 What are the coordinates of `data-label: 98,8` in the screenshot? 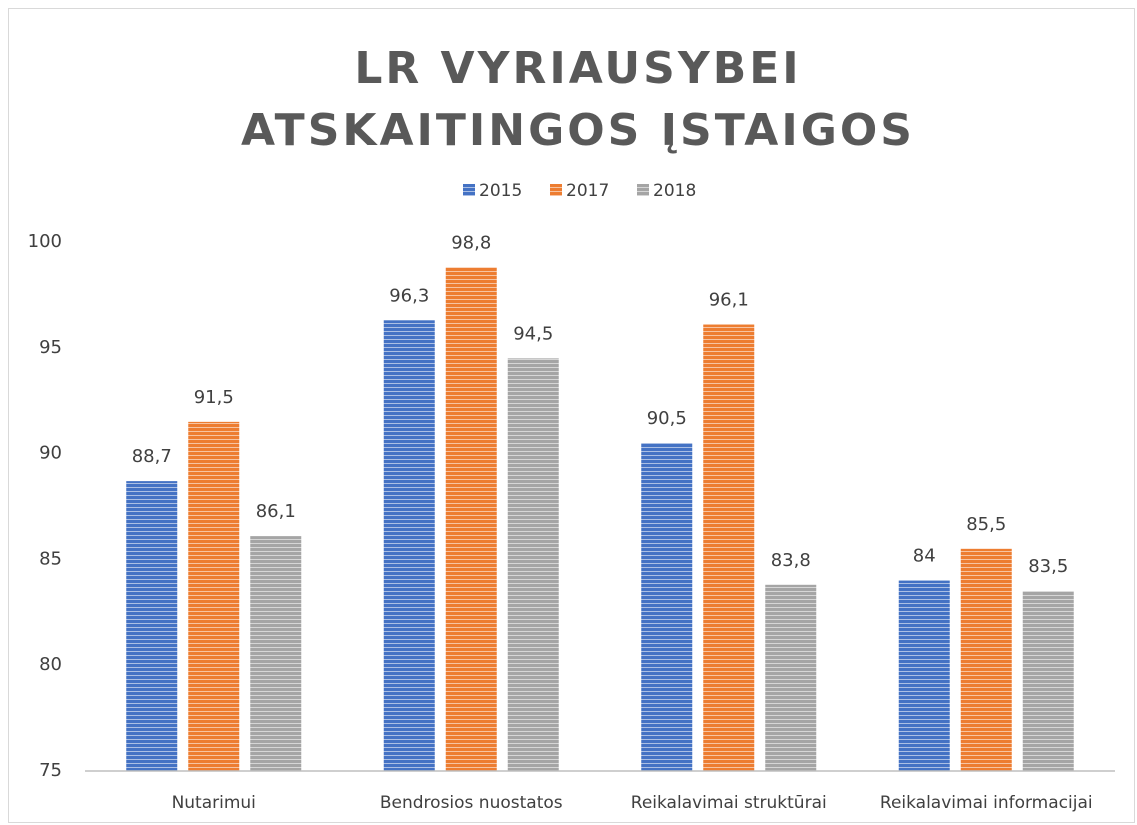 It's located at (471, 242).